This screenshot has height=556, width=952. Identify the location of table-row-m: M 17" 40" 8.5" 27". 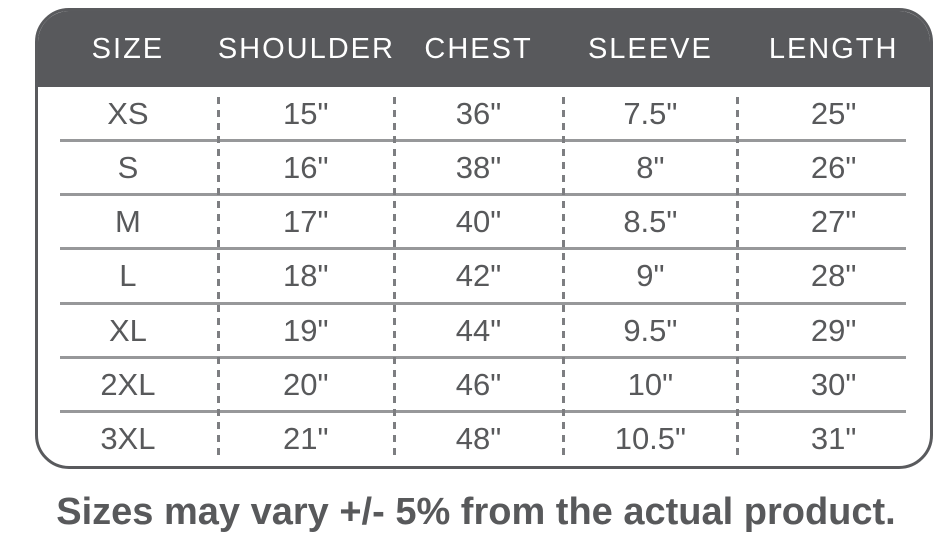
(484, 223).